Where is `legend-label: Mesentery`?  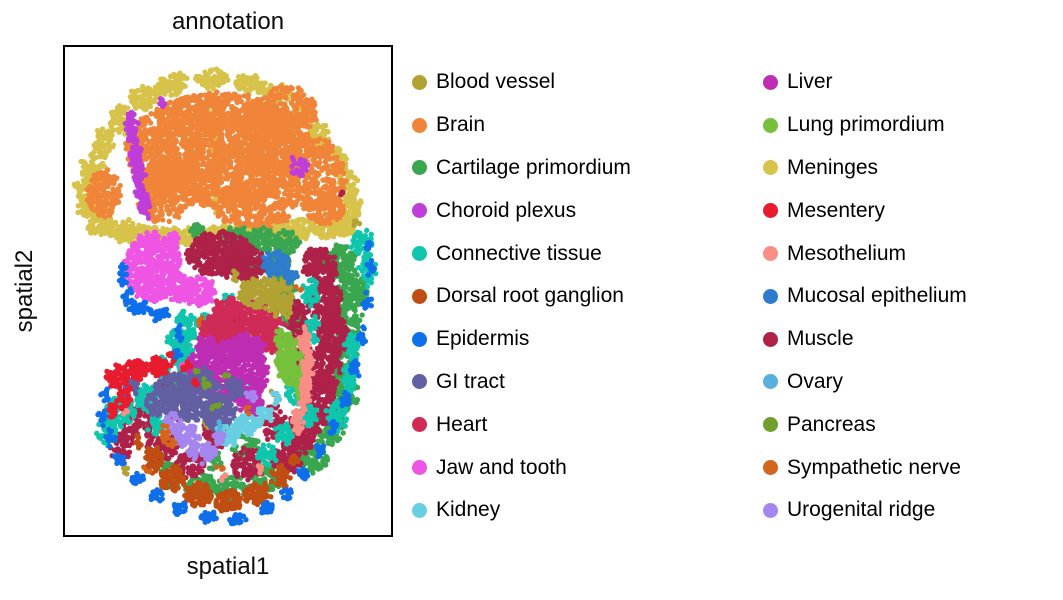 legend-label: Mesentery is located at coordinates (836, 210).